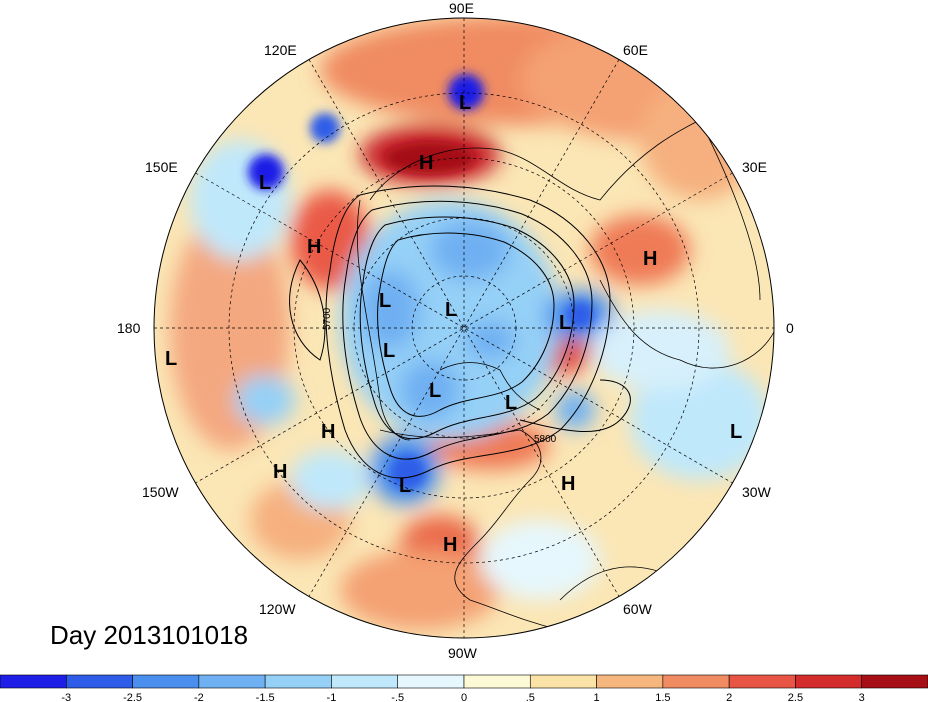 Image resolution: width=928 pixels, height=702 pixels. I want to click on colorbar-tick-label: -.5, so click(397, 697).